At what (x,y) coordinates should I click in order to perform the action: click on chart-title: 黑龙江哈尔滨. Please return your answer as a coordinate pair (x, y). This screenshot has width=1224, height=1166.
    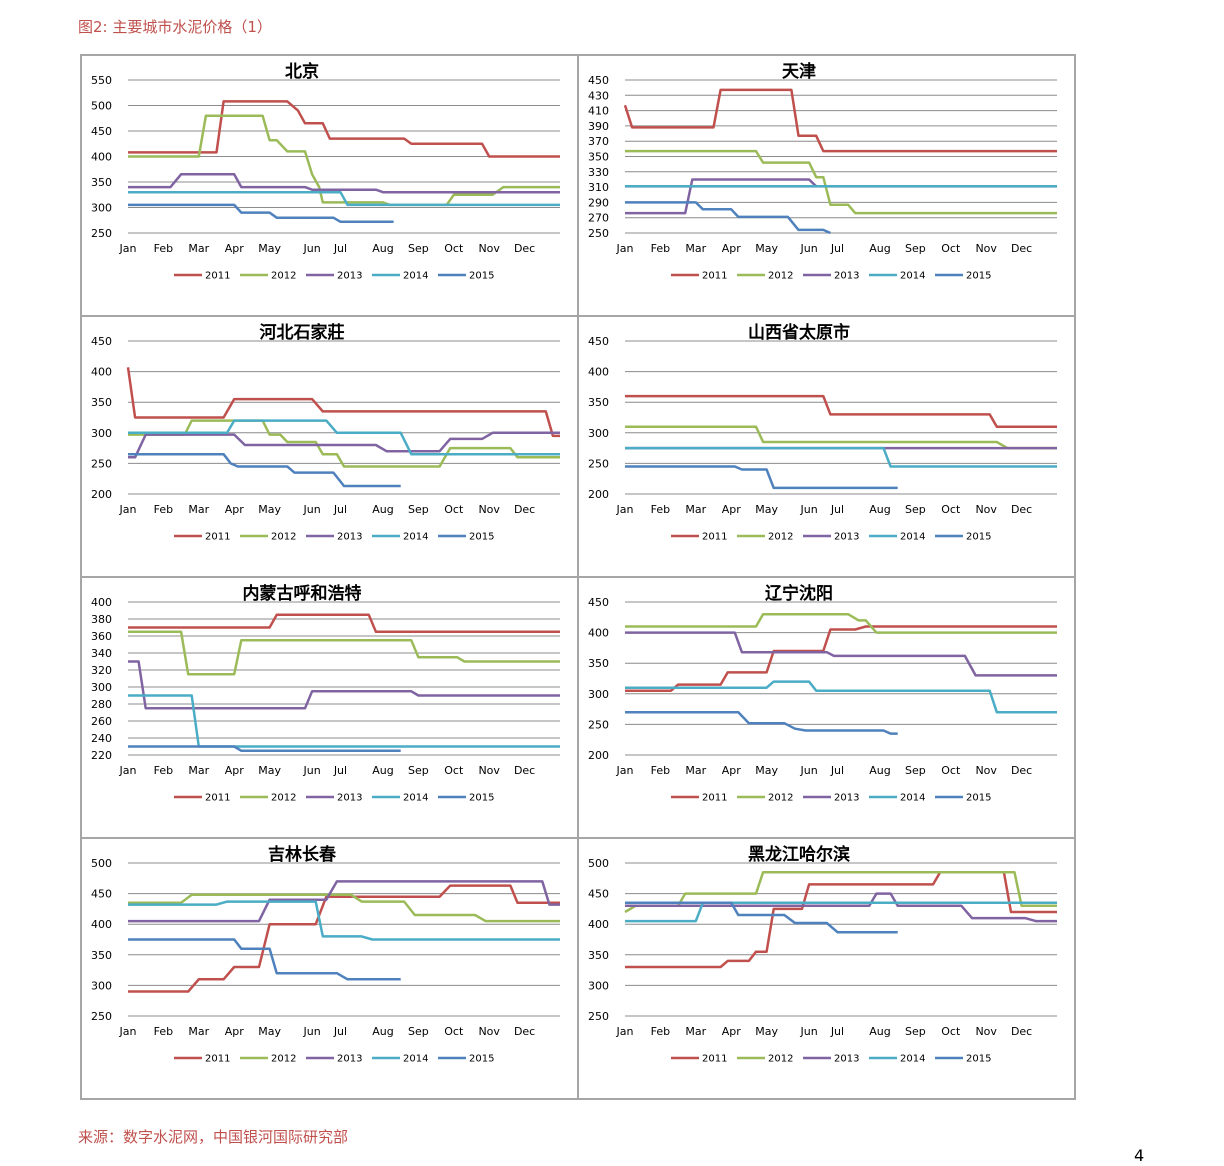
    Looking at the image, I should click on (799, 854).